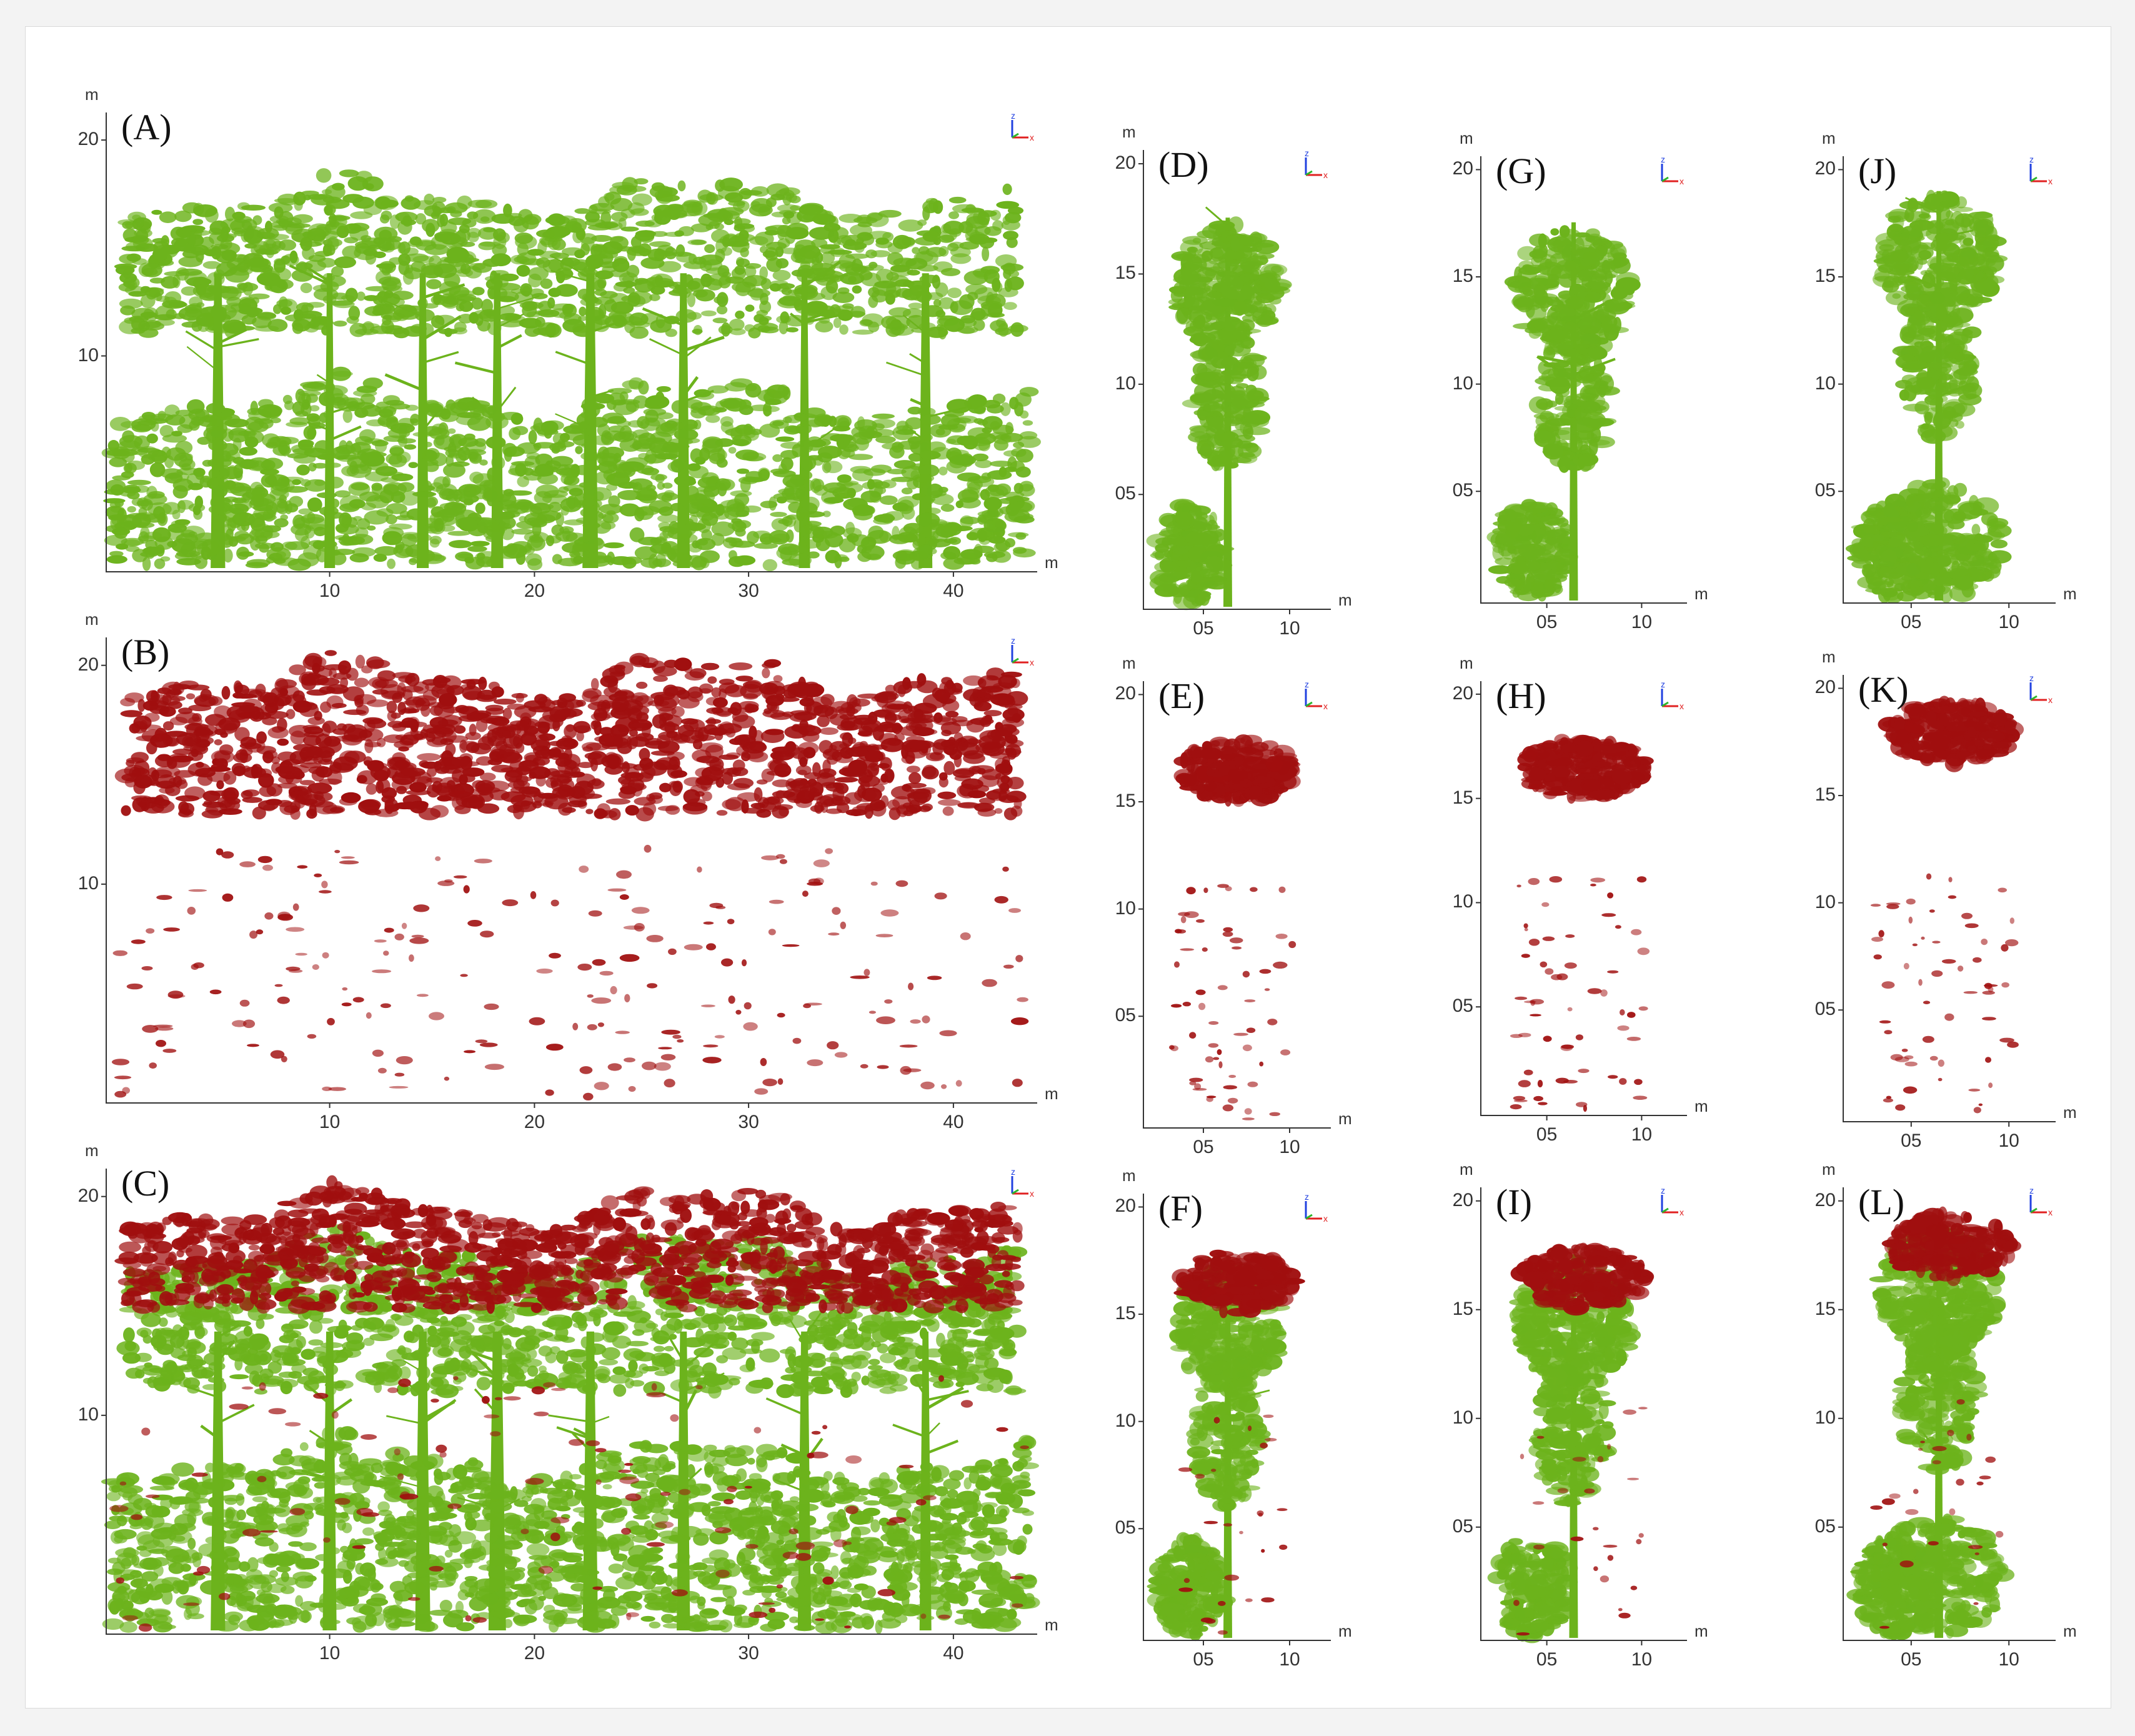 Image resolution: width=2135 pixels, height=1736 pixels. Describe the element at coordinates (1180, 1208) in the screenshot. I see `panel-label: (F)` at that location.